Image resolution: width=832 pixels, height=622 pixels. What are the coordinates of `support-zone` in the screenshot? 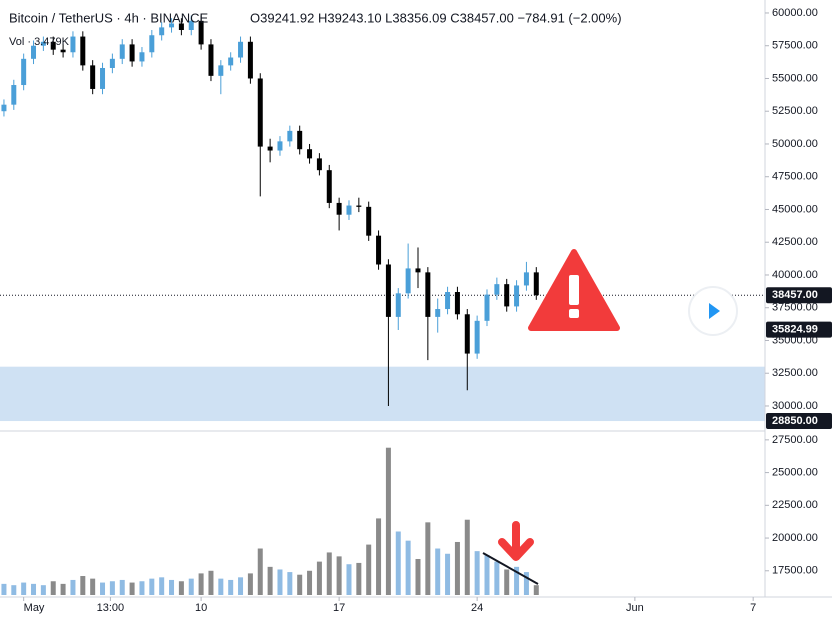 It's located at (382, 394).